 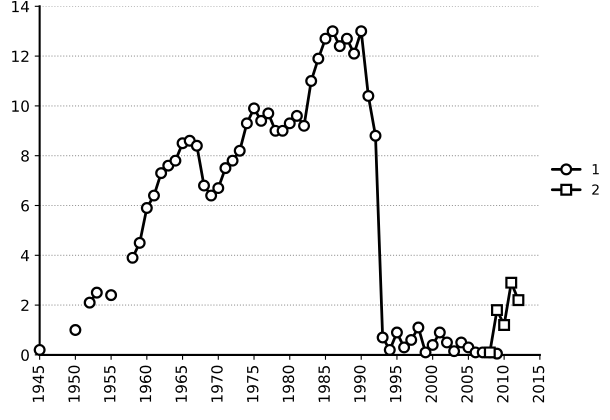 What do you see at coordinates (288, 384) in the screenshot?
I see `x-tick-label: 1980` at bounding box center [288, 384].